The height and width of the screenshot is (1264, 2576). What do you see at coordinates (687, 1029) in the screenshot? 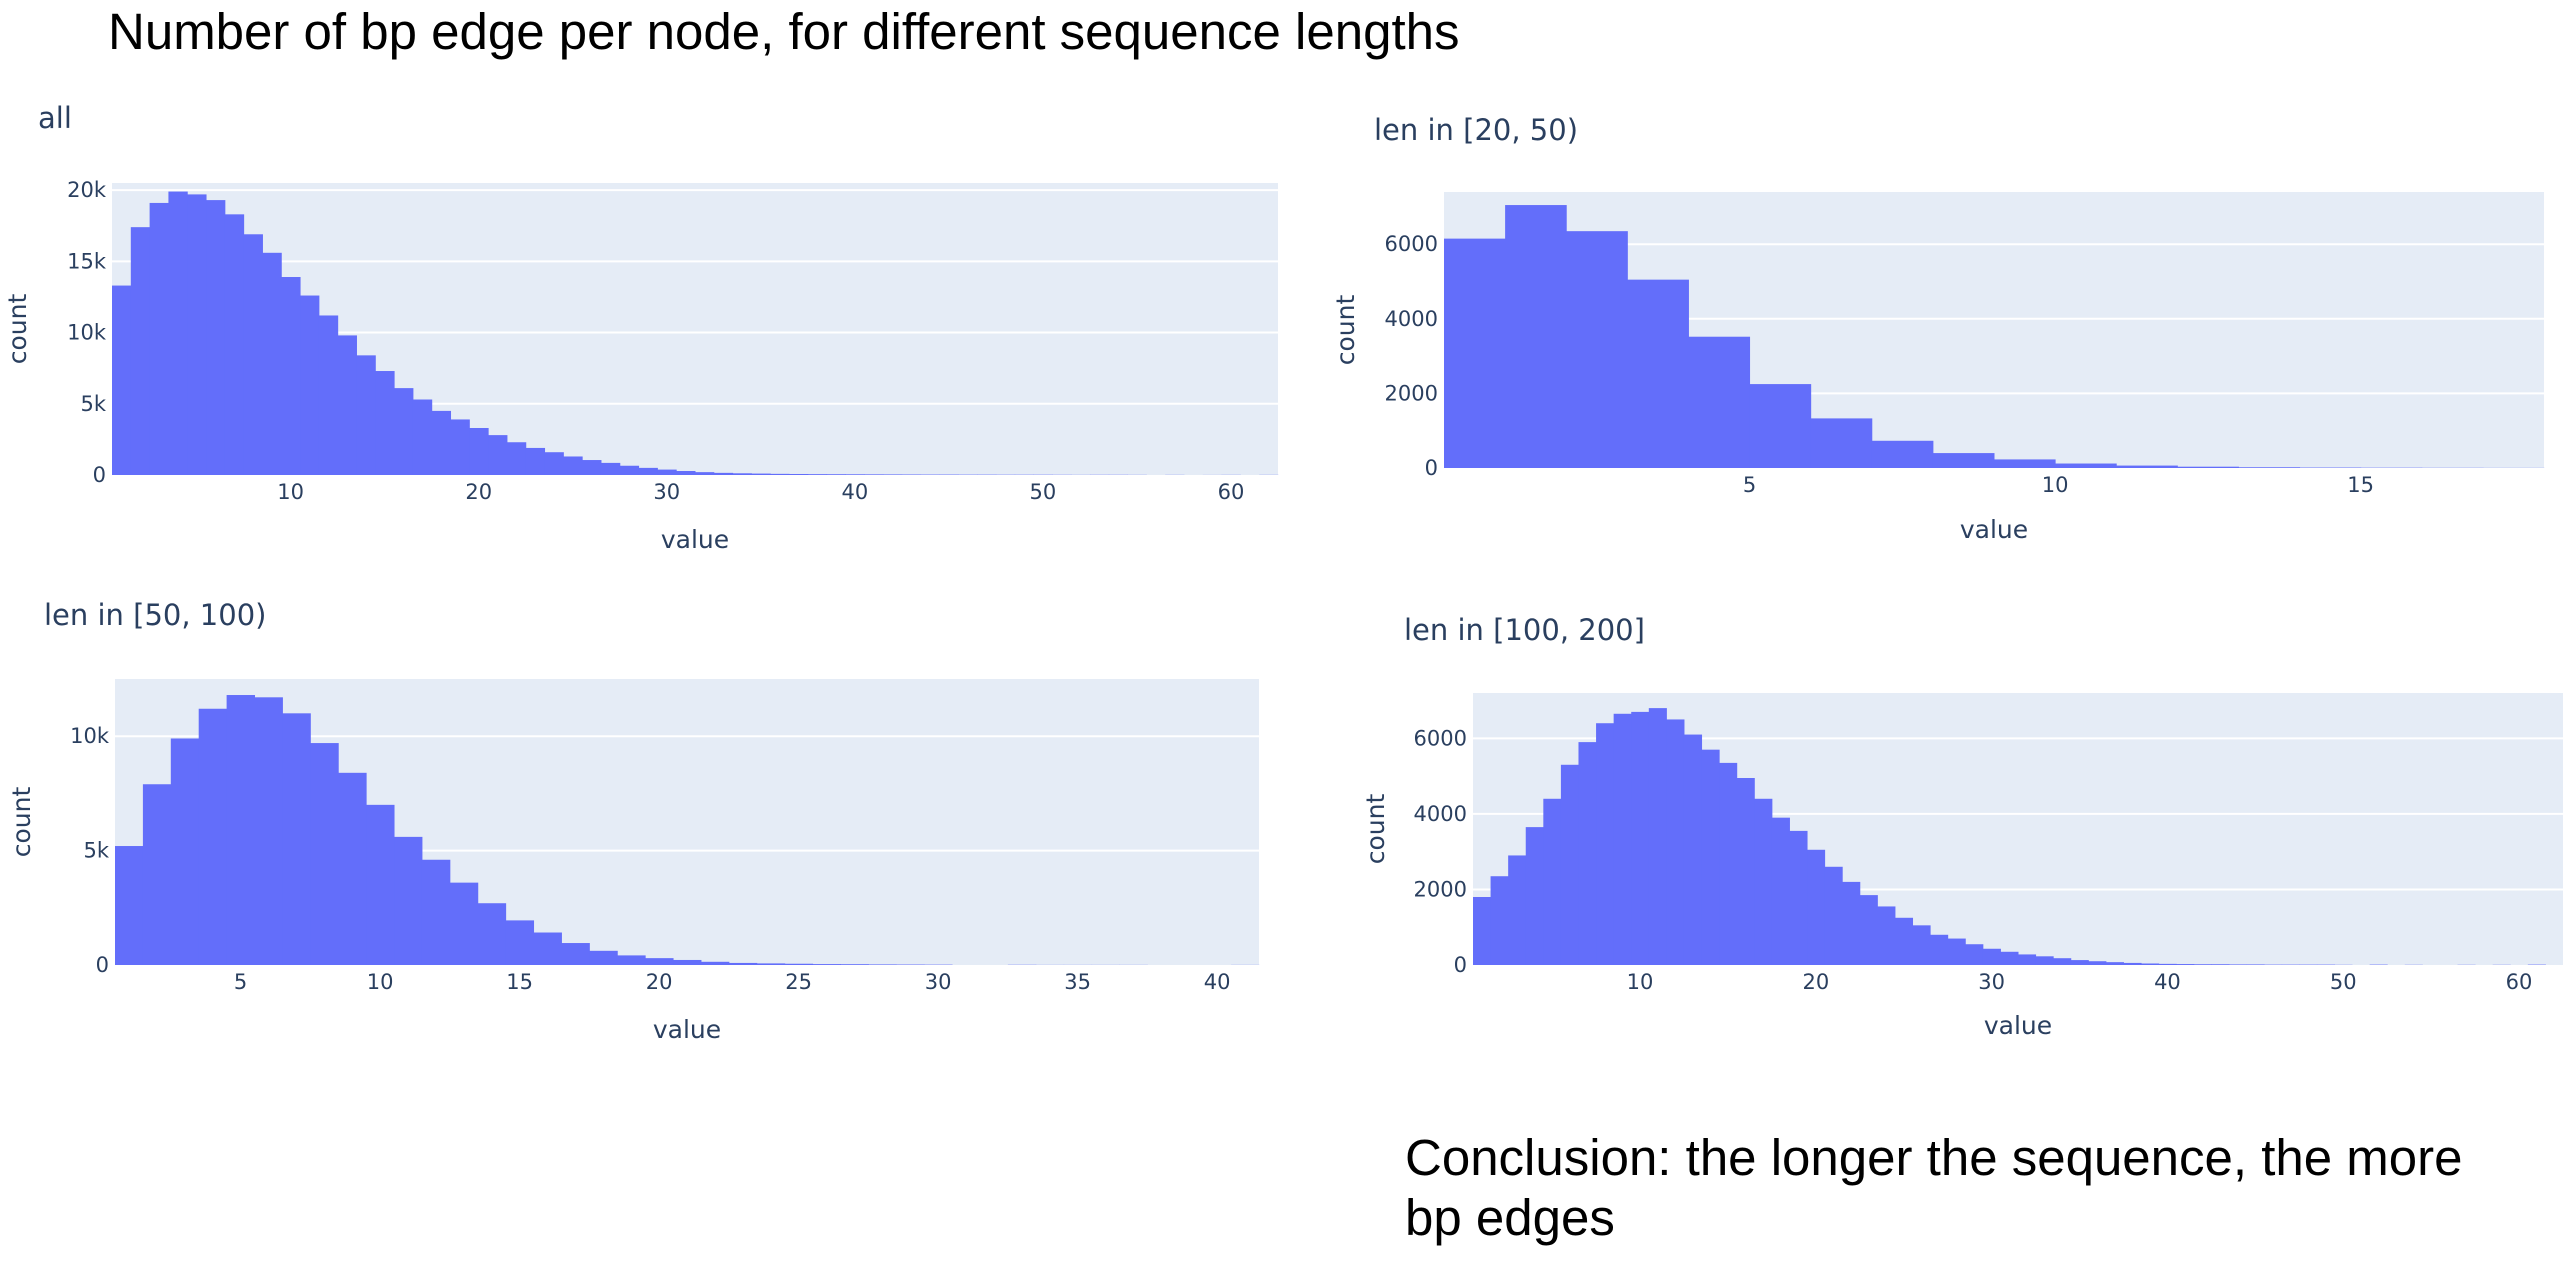
I see `x-axis-title: value` at bounding box center [687, 1029].